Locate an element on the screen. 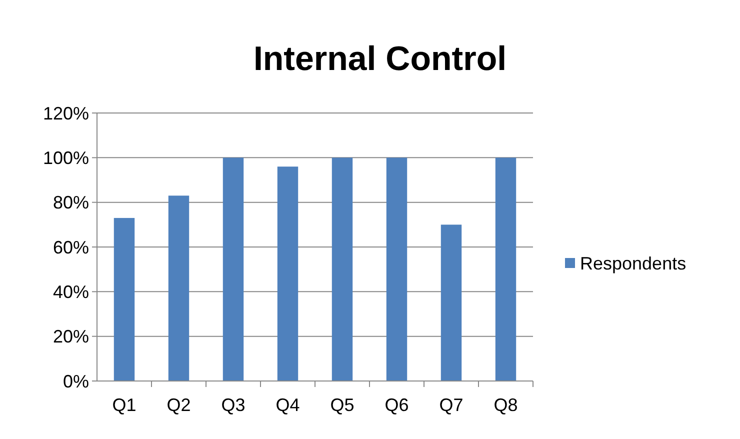 This screenshot has width=740, height=439. y-tick-label: 80% is located at coordinates (70, 202).